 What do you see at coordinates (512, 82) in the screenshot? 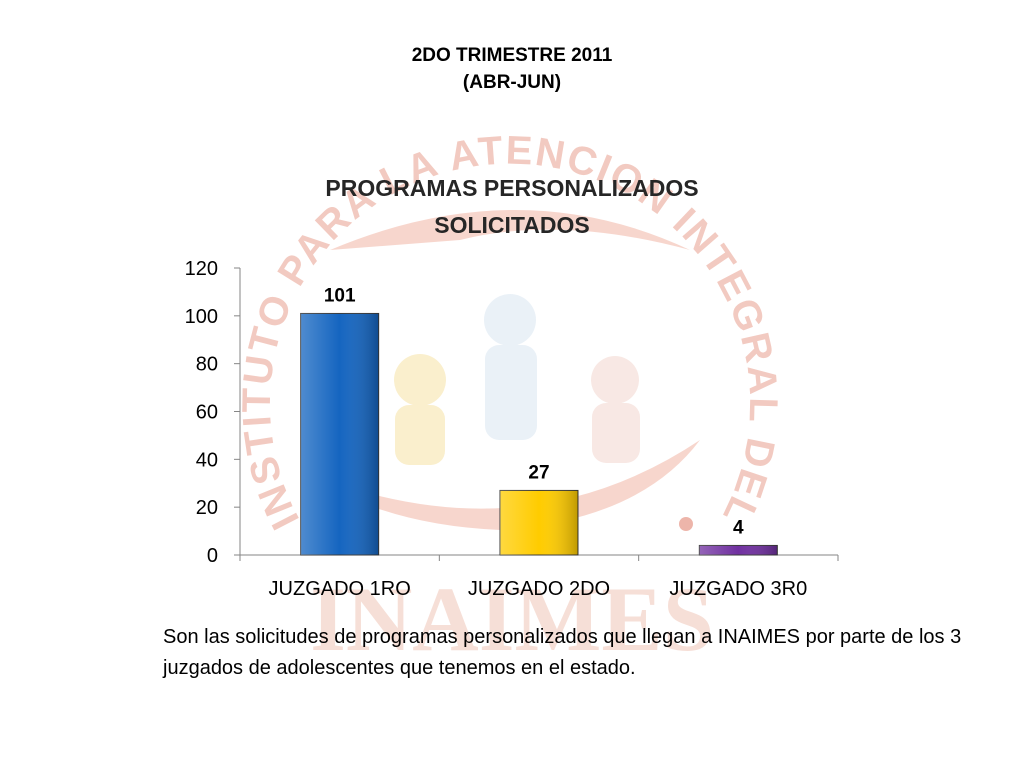
I see `header-months: (ABR-JUN)` at bounding box center [512, 82].